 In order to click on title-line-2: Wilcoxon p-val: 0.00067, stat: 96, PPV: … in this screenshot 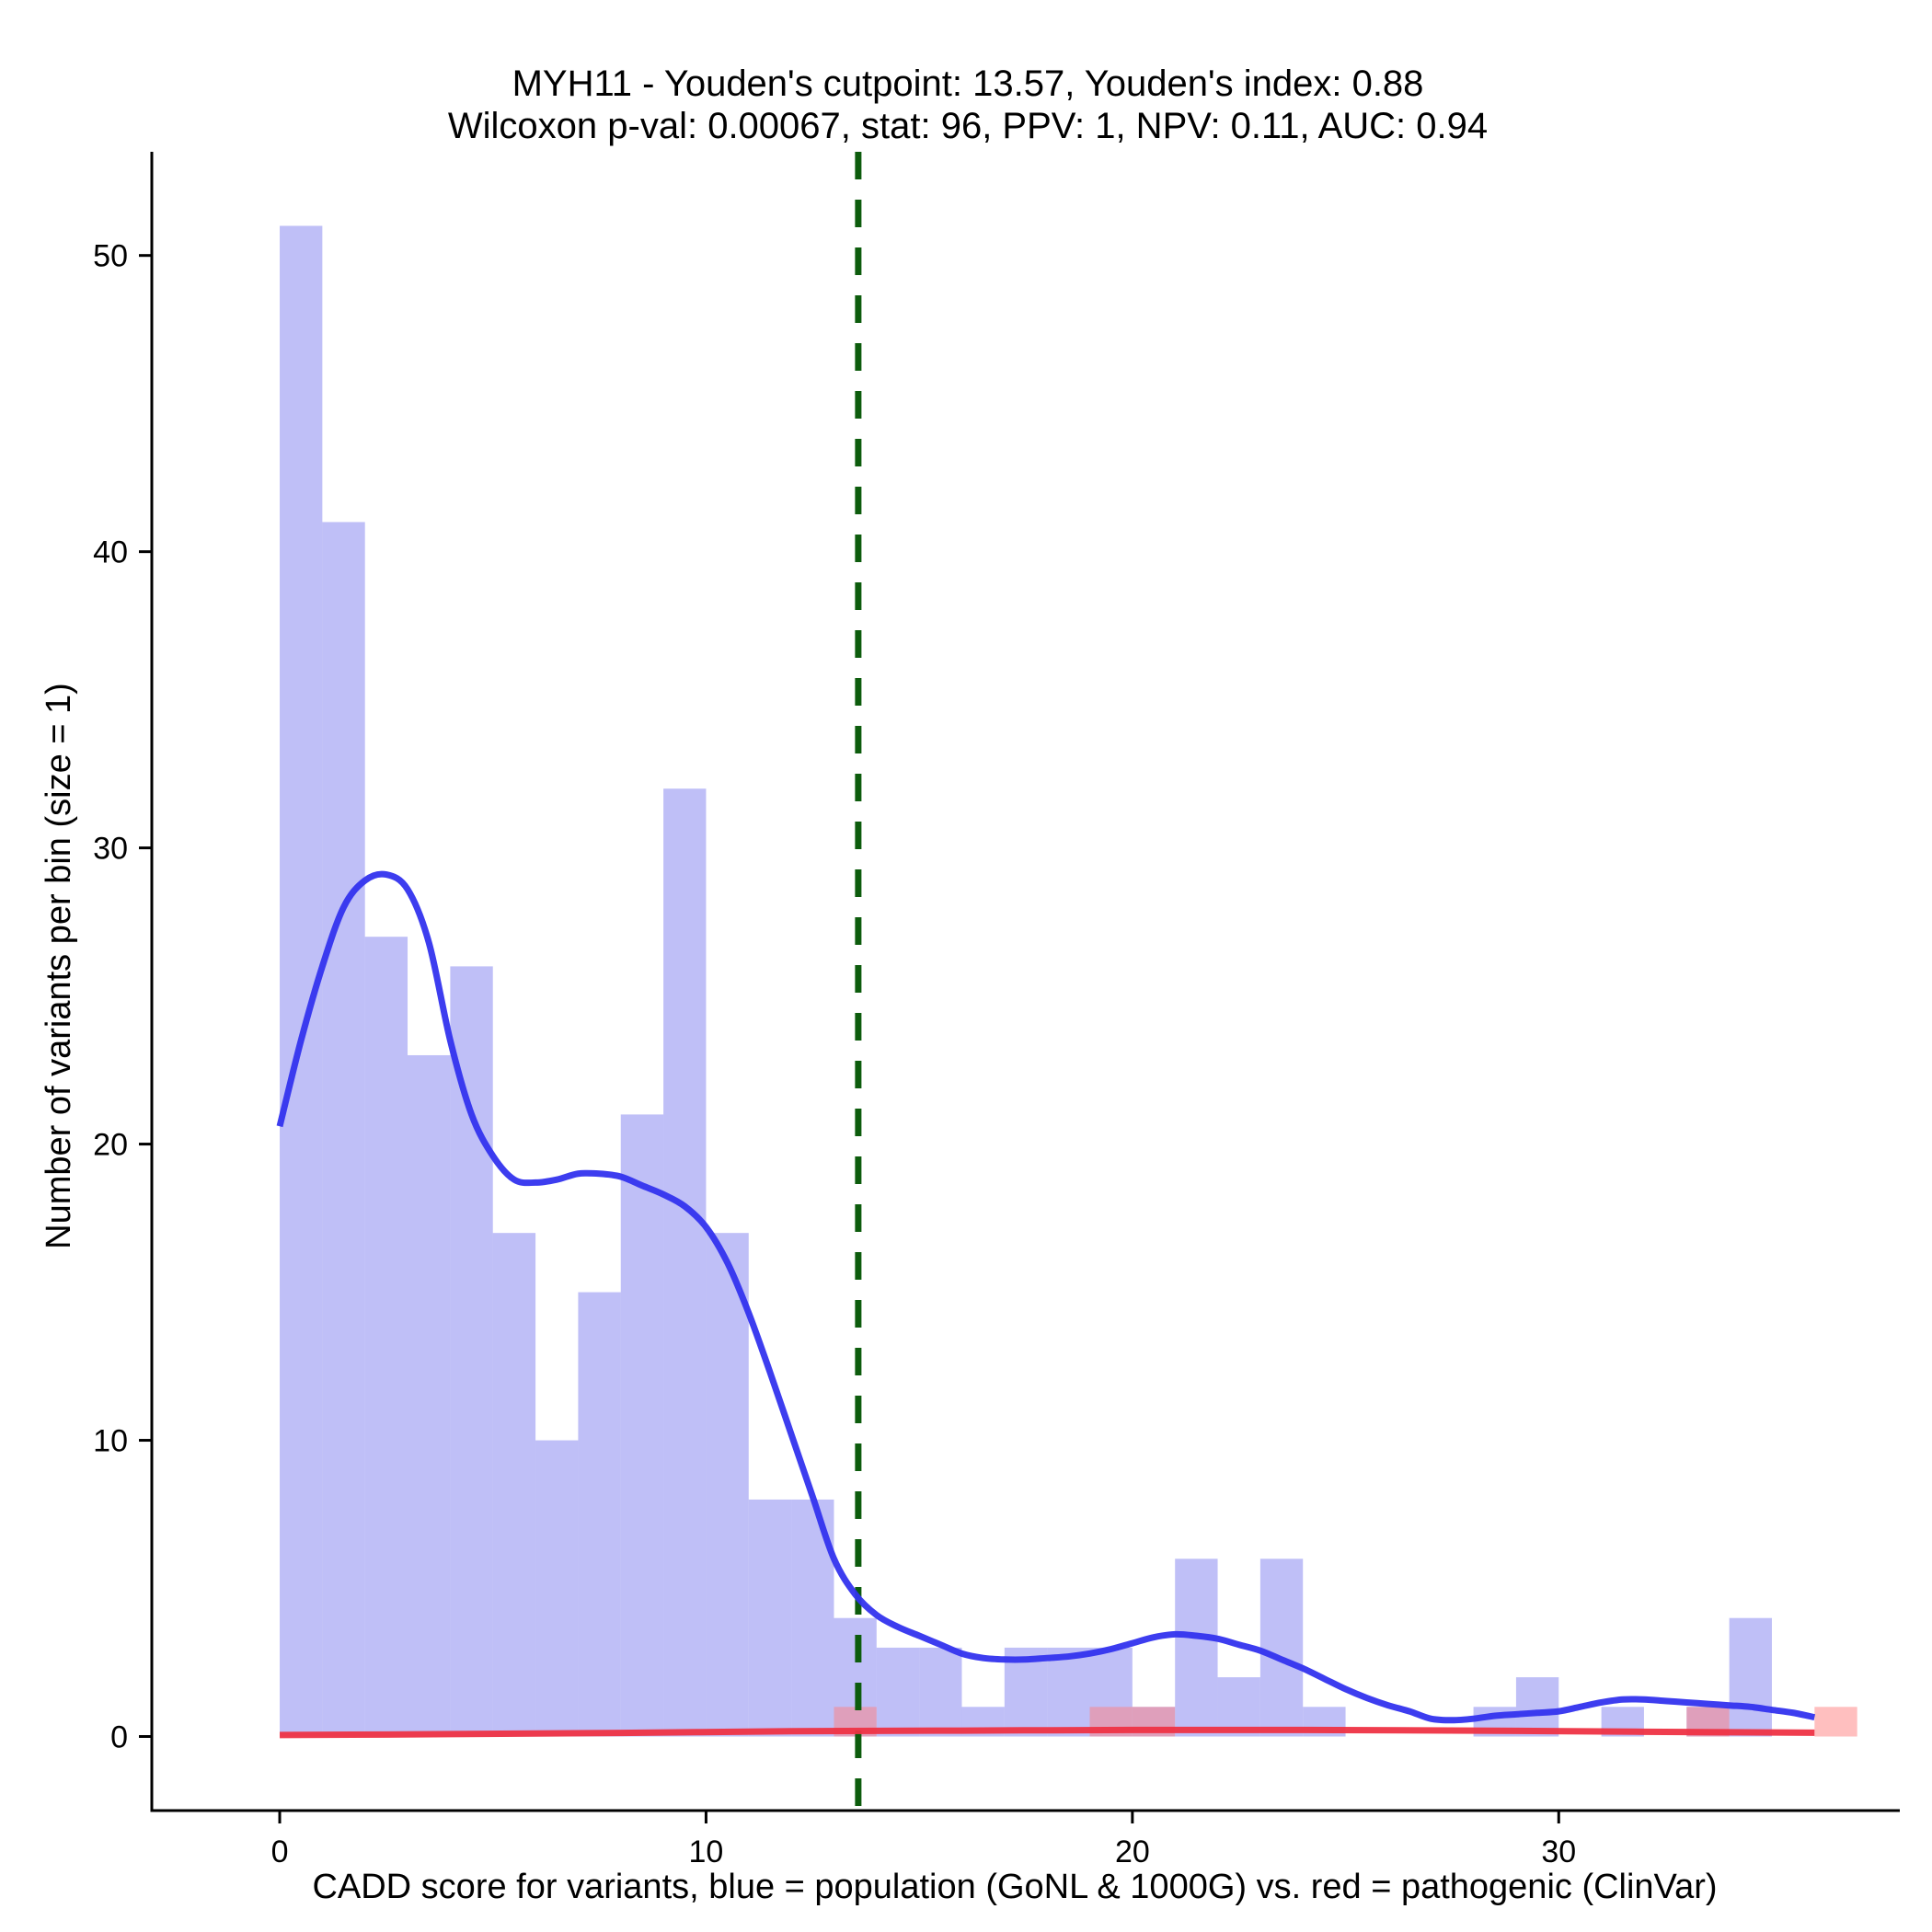, I will do `click(968, 126)`.